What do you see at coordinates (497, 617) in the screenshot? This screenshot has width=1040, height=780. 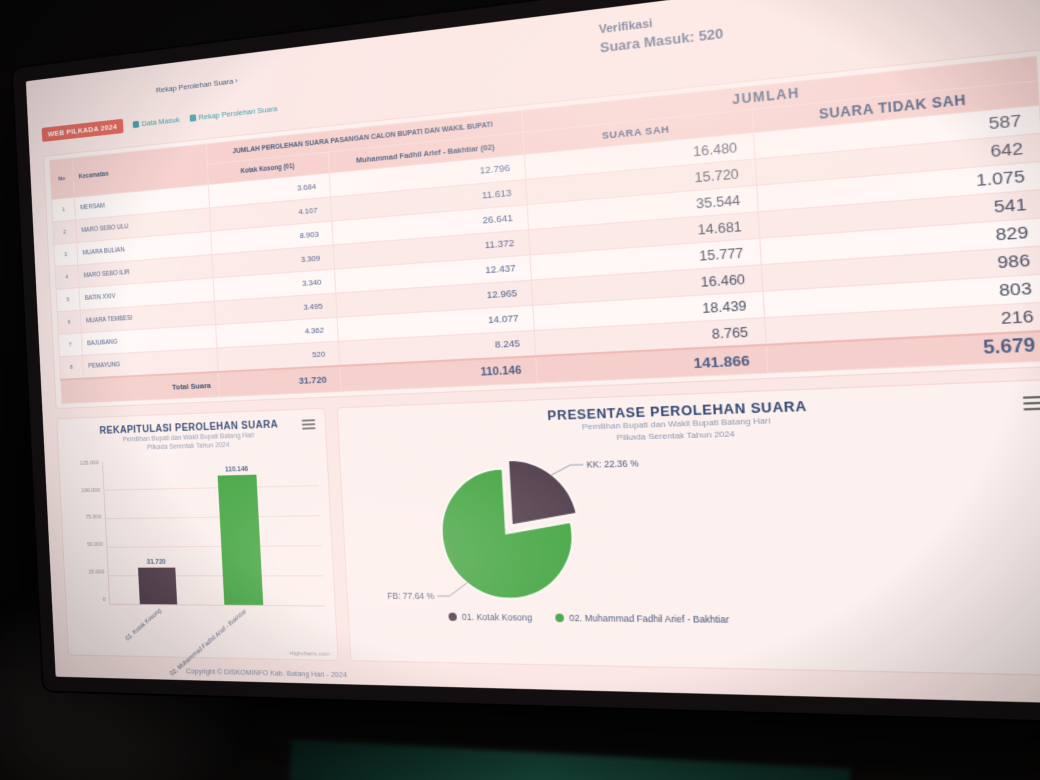 I see `legend-label: 01. Kotak Kosong` at bounding box center [497, 617].